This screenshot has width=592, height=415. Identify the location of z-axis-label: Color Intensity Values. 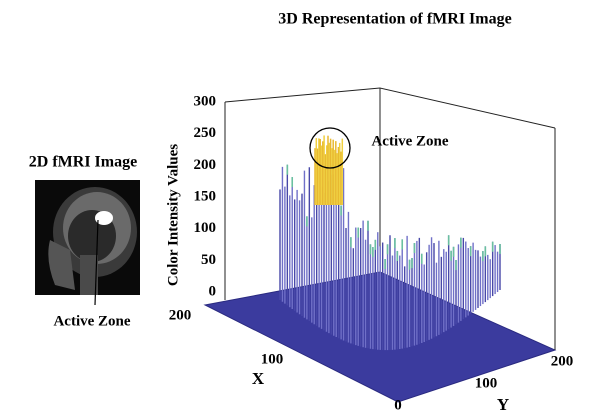
(173, 215).